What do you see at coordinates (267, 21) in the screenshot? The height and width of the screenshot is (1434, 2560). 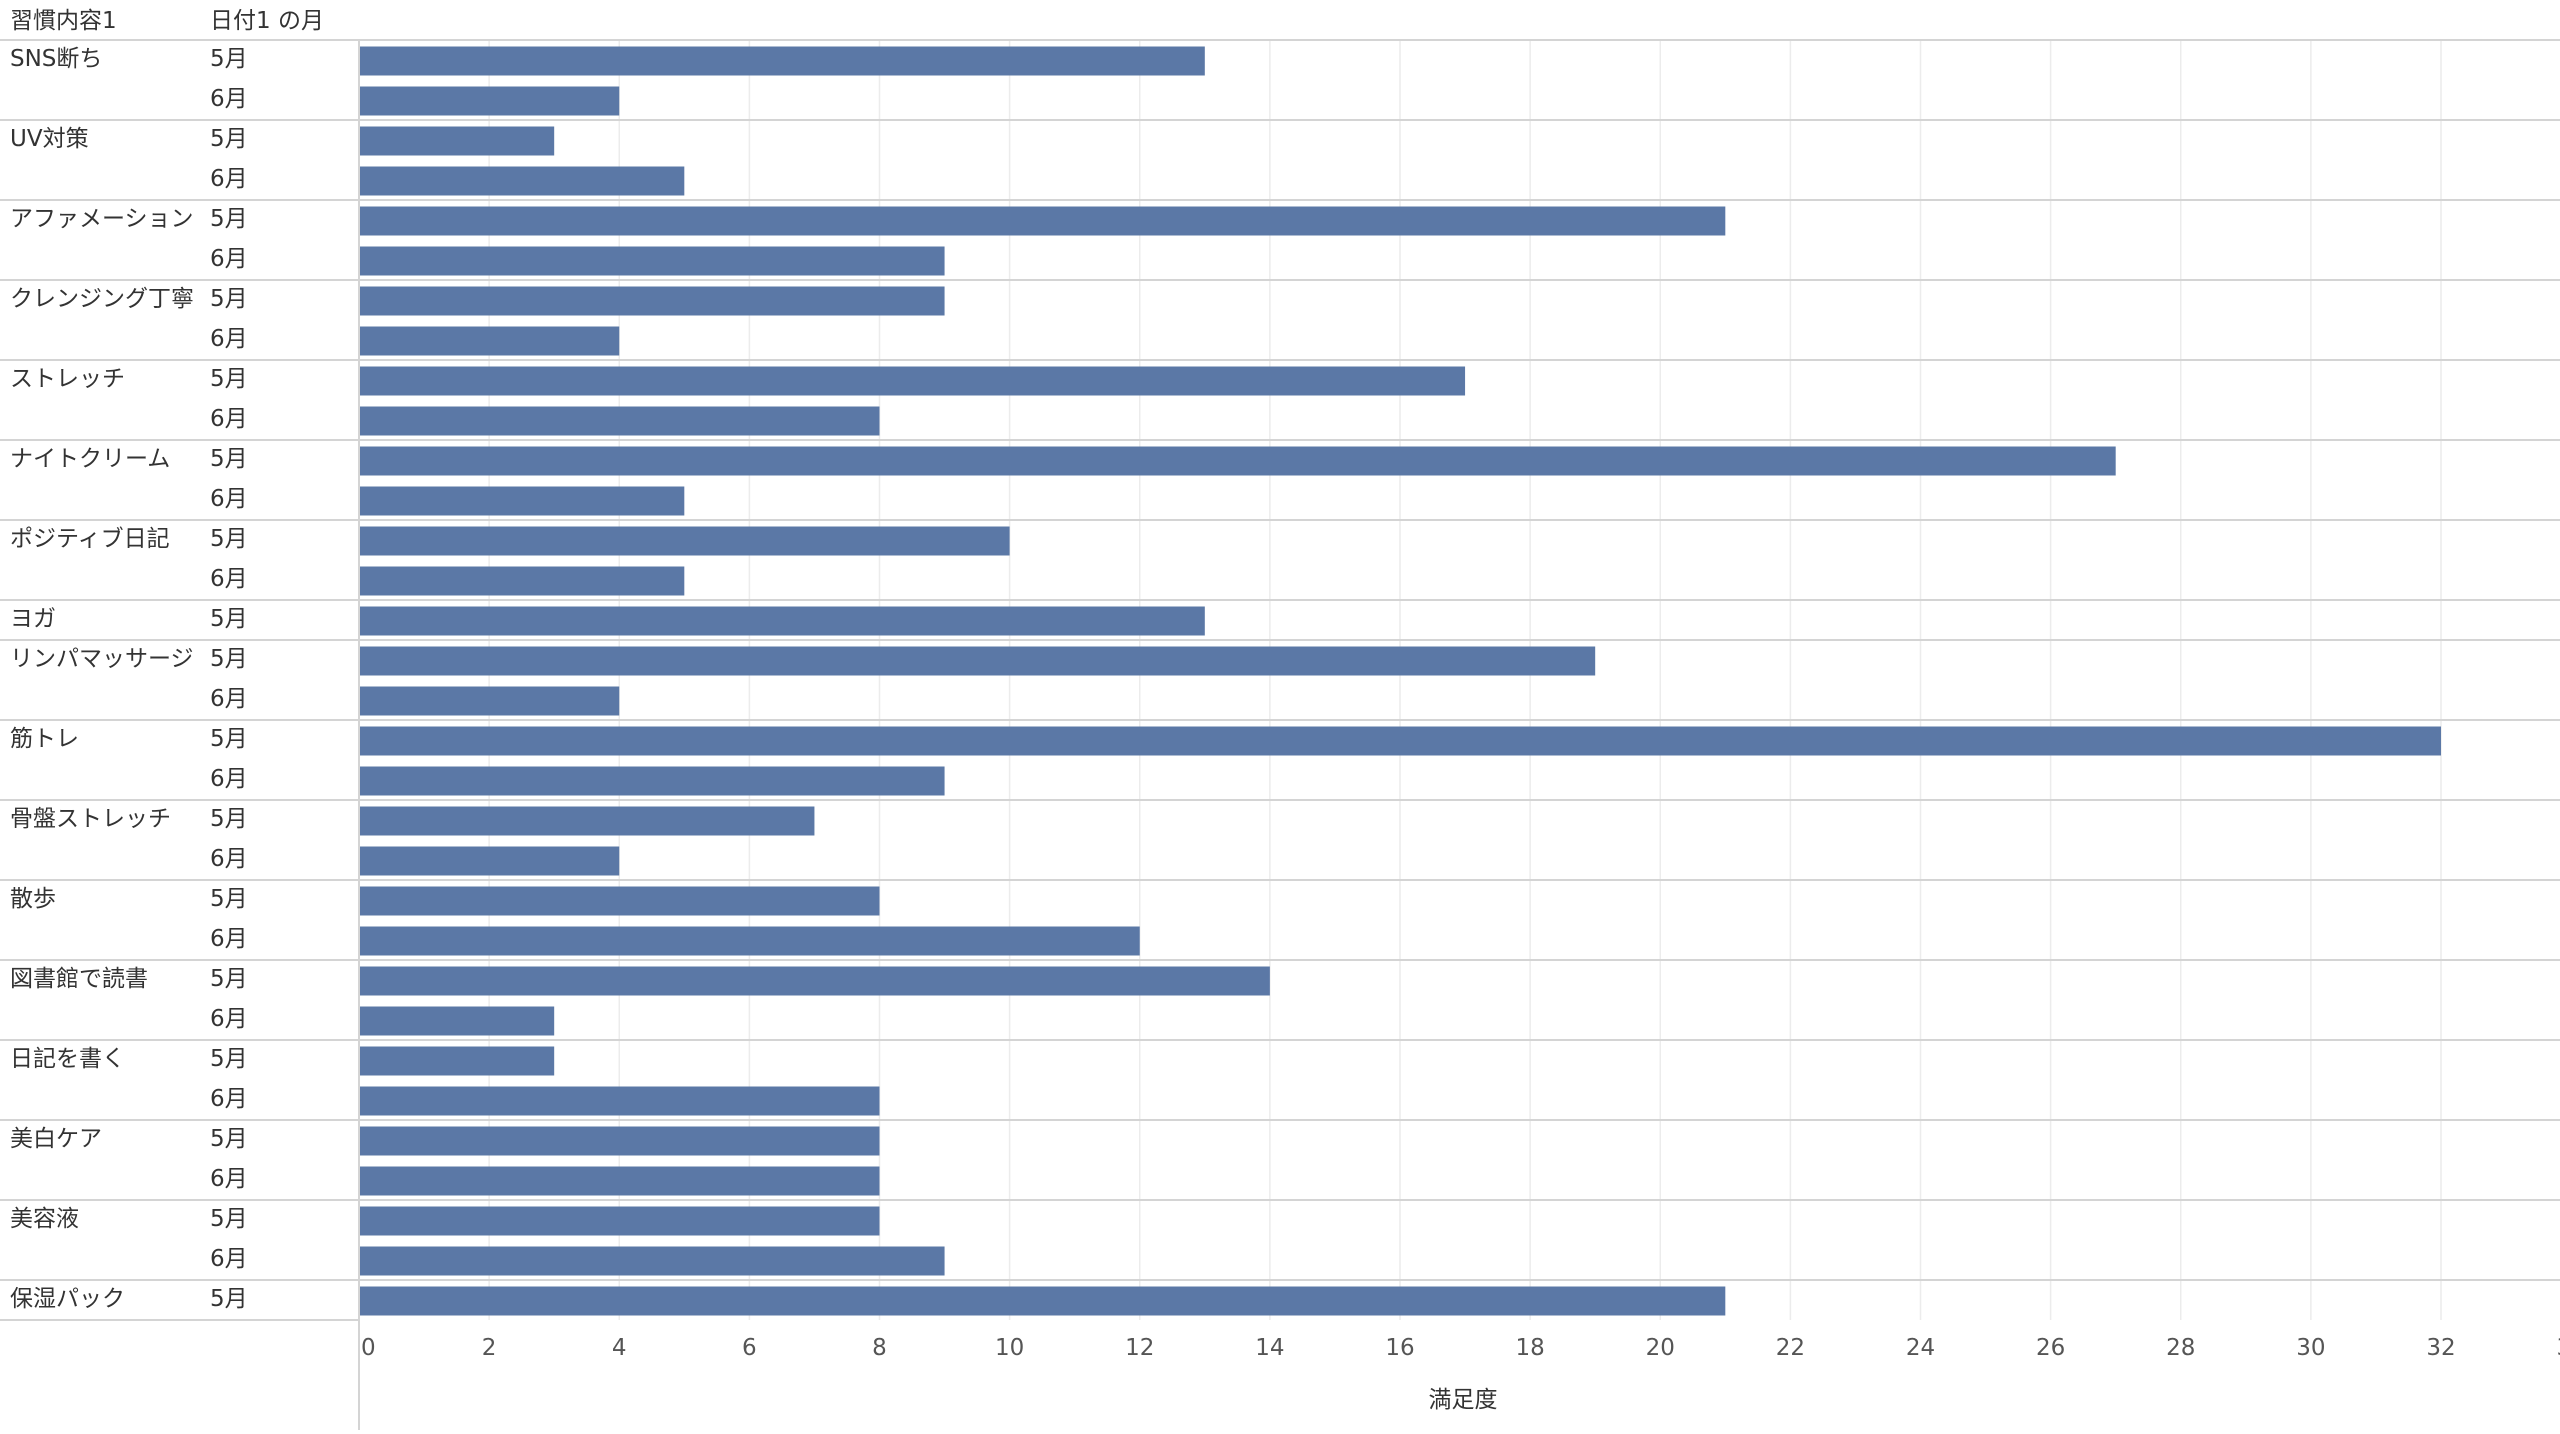 I see `row-header-month: 日付1 の月` at bounding box center [267, 21].